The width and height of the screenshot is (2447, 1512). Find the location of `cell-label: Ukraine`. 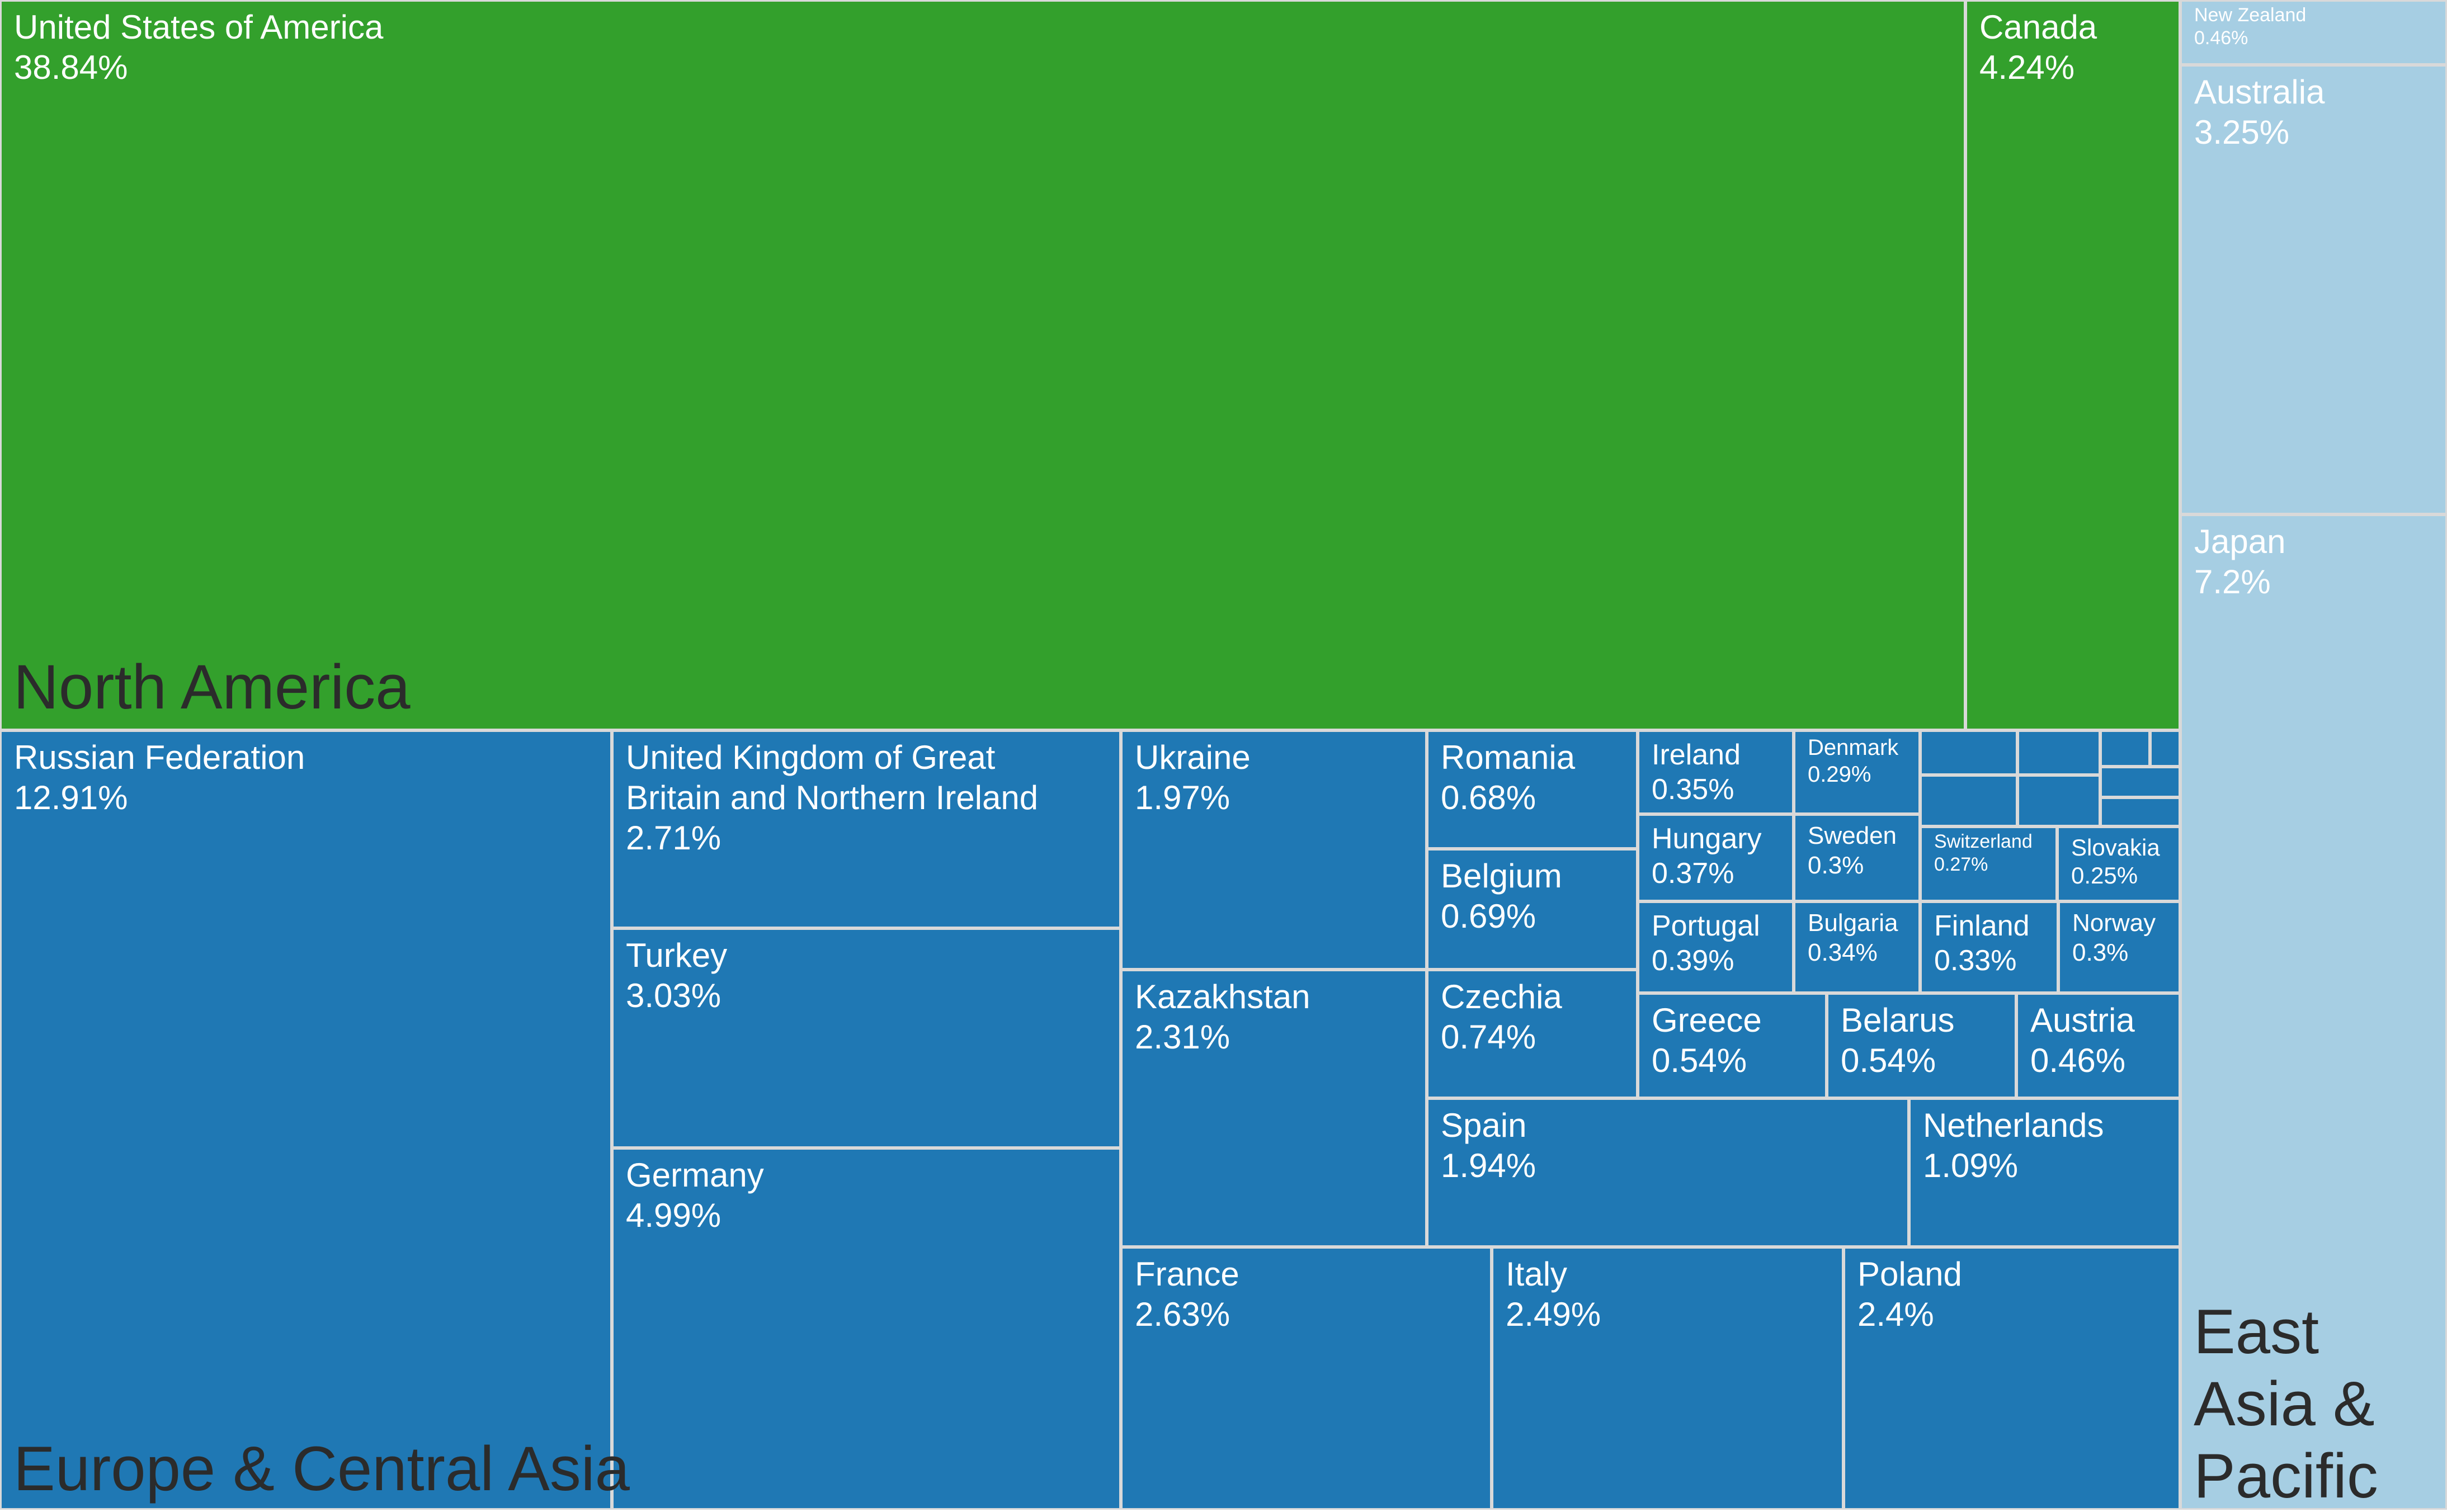

cell-label: Ukraine is located at coordinates (1193, 757).